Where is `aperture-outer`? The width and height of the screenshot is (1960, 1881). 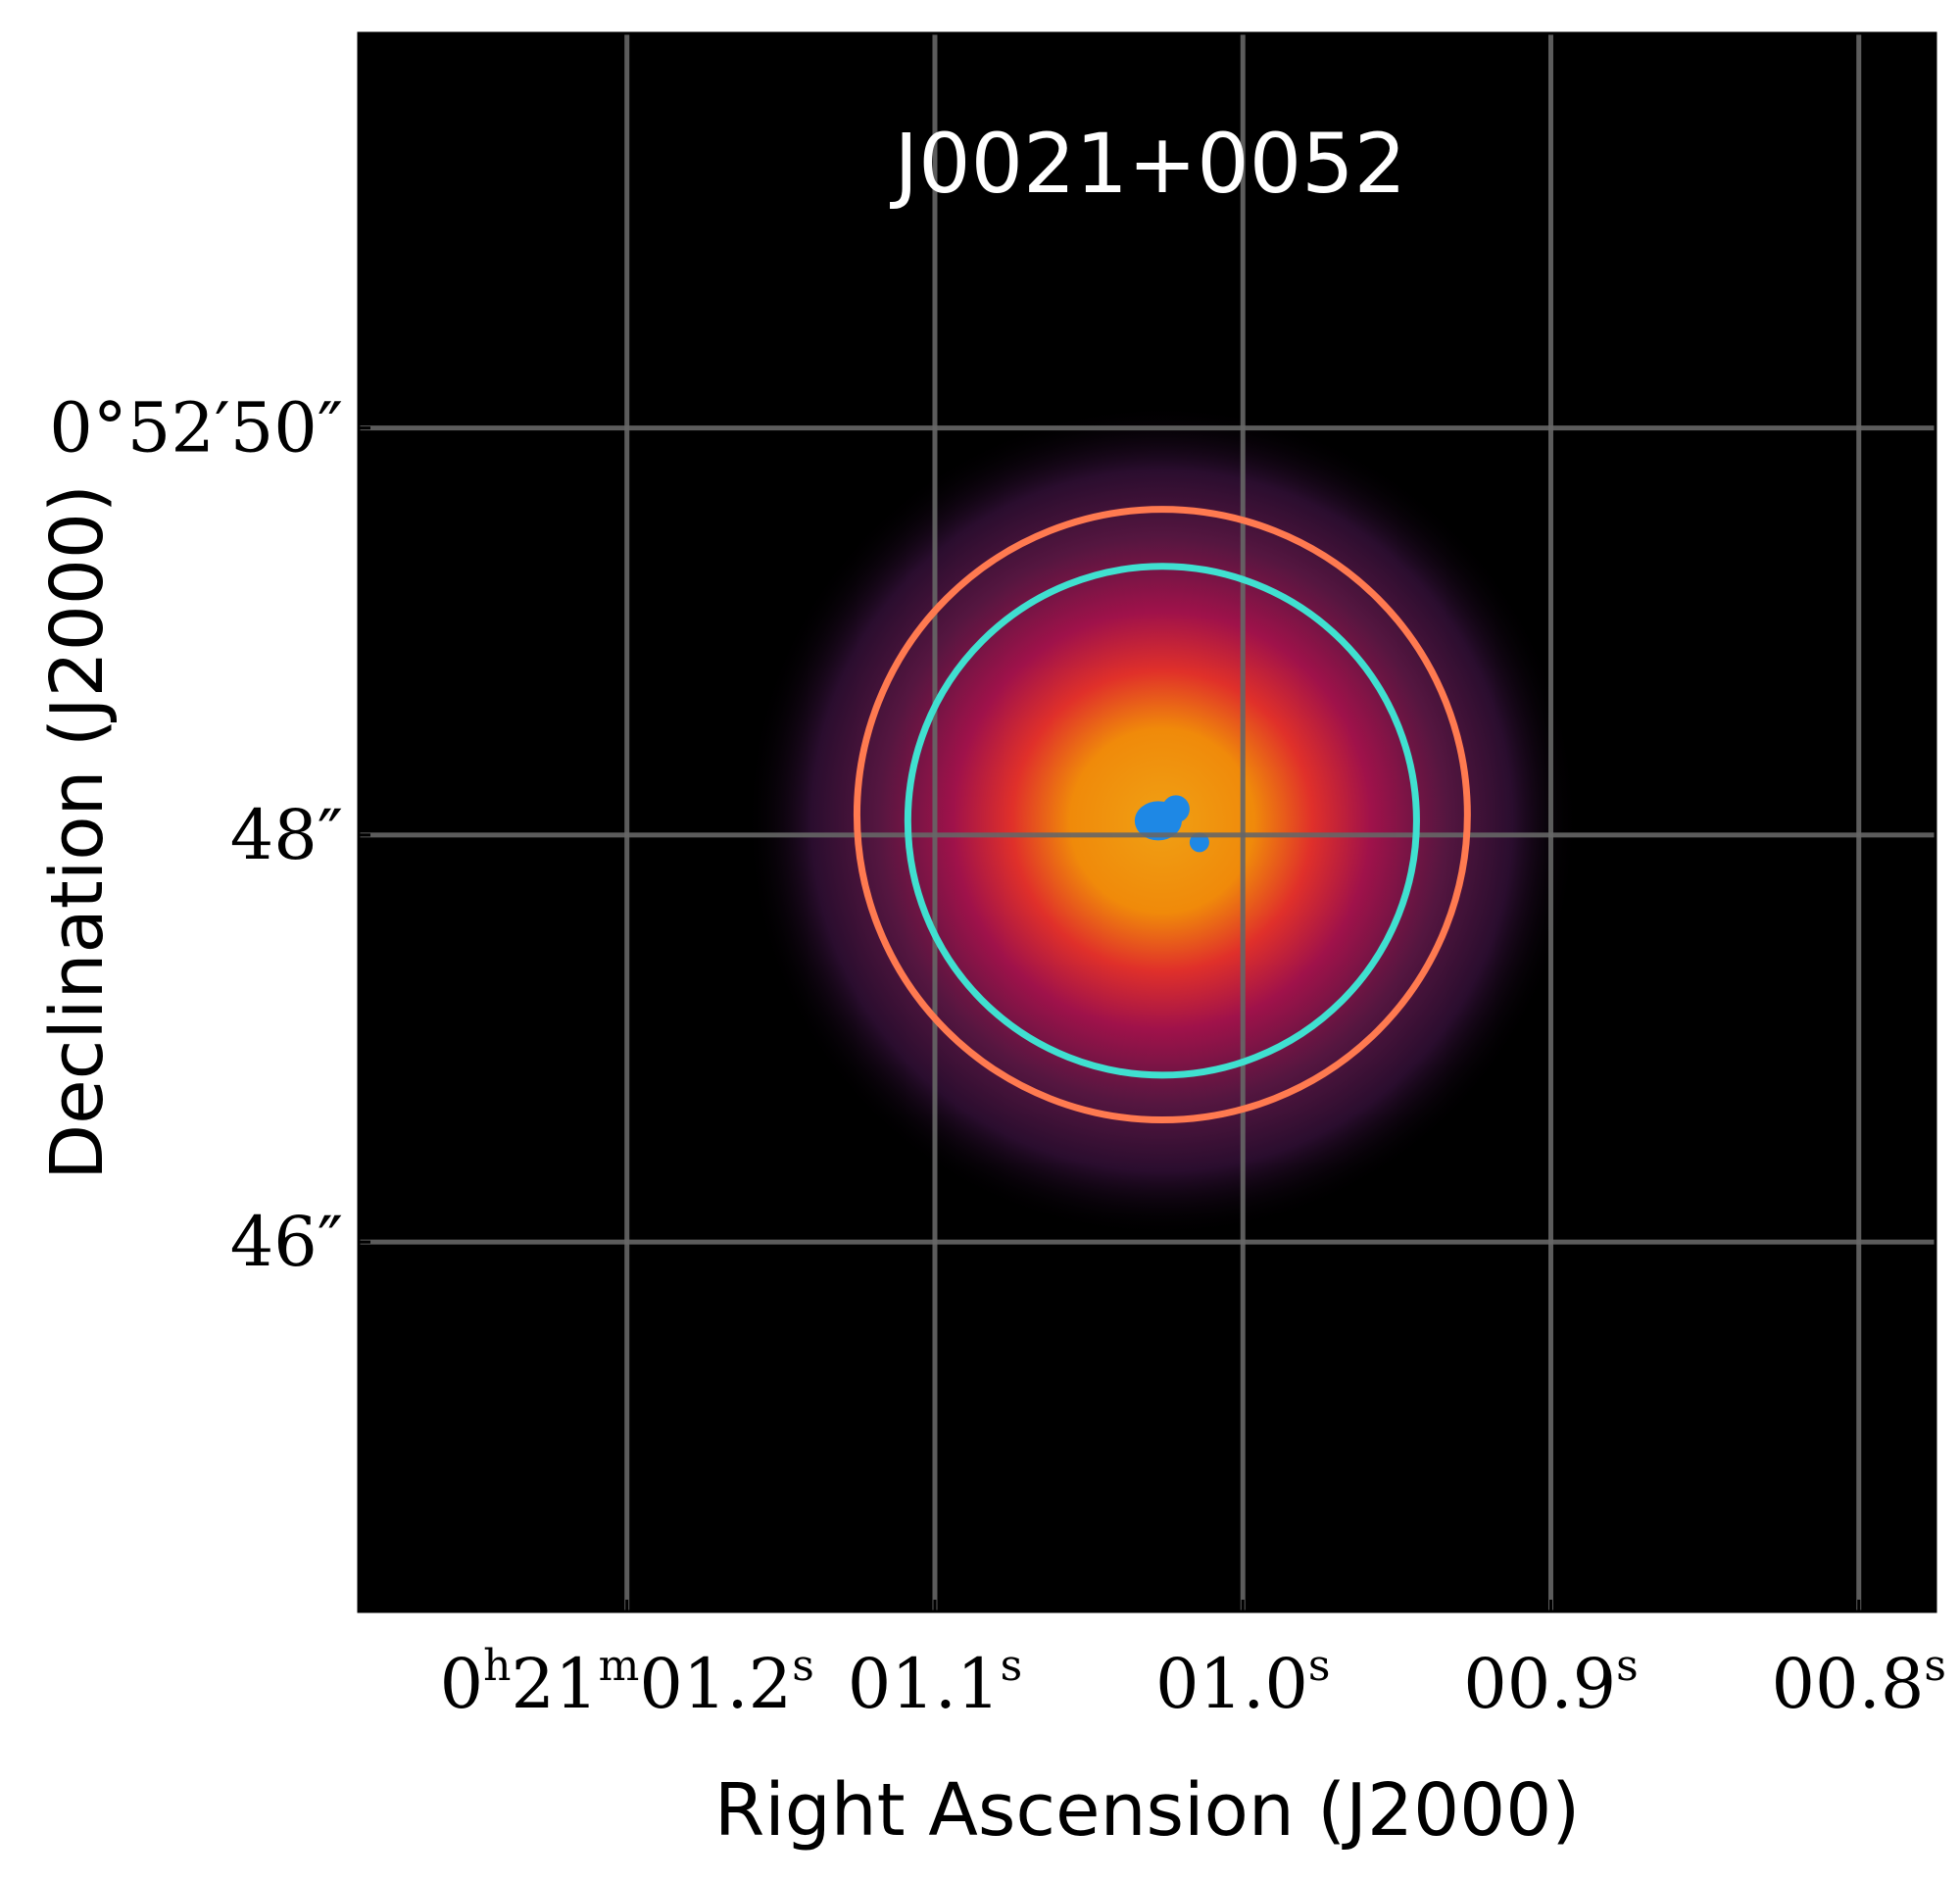 aperture-outer is located at coordinates (1162, 815).